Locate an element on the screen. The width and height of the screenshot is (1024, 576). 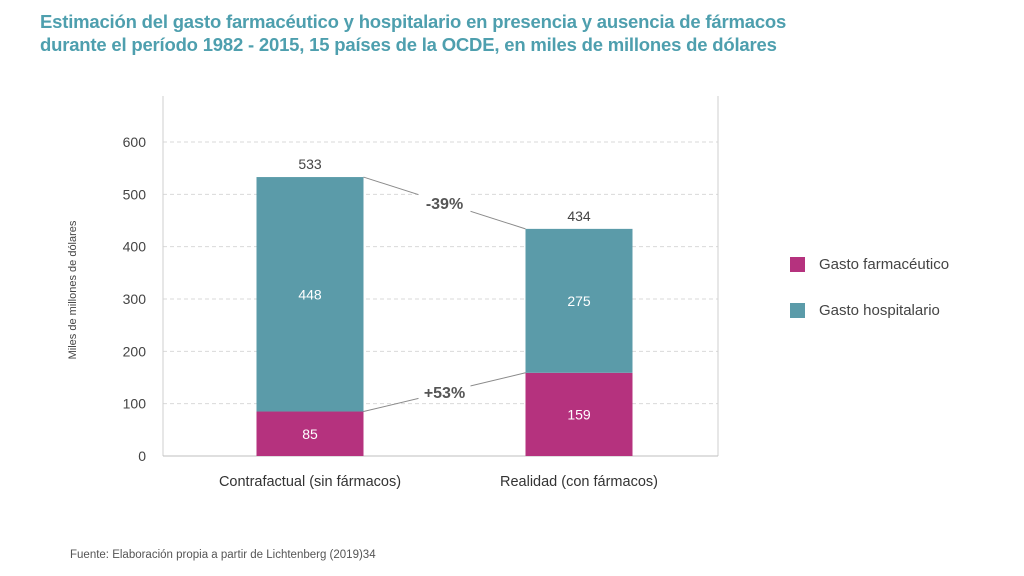
legend-label-hospitalario: Gasto hospitalario is located at coordinates (879, 310).